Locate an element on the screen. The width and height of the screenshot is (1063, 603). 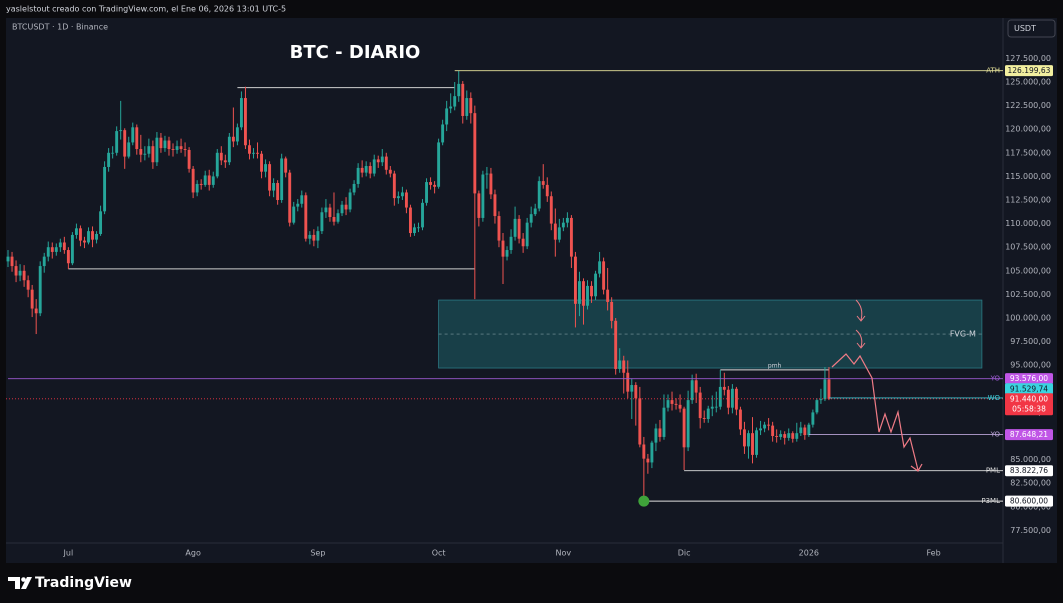
projection-arrows is located at coordinates (860, 324).